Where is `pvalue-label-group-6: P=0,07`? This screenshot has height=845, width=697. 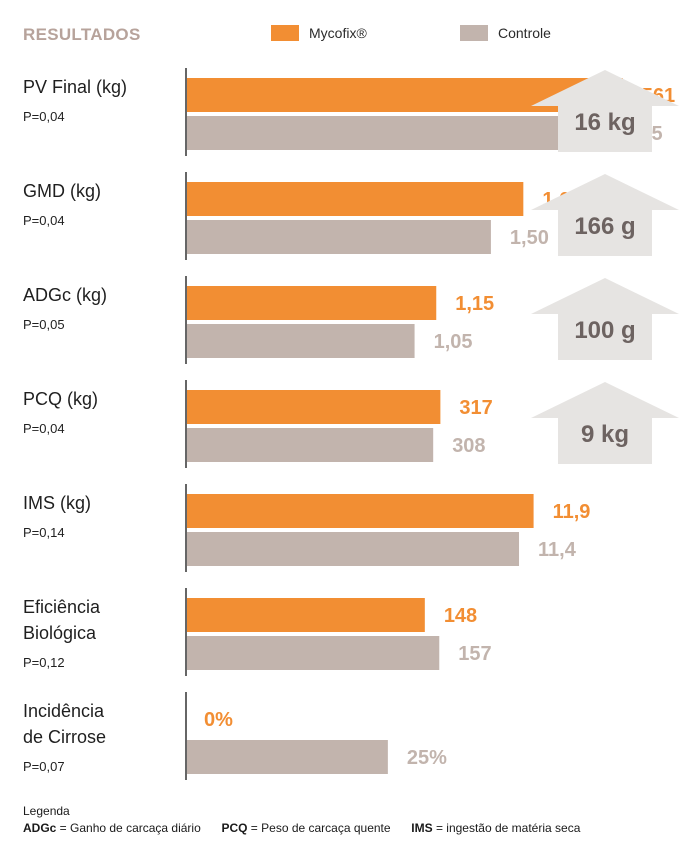 pvalue-label-group-6: P=0,07 is located at coordinates (44, 766).